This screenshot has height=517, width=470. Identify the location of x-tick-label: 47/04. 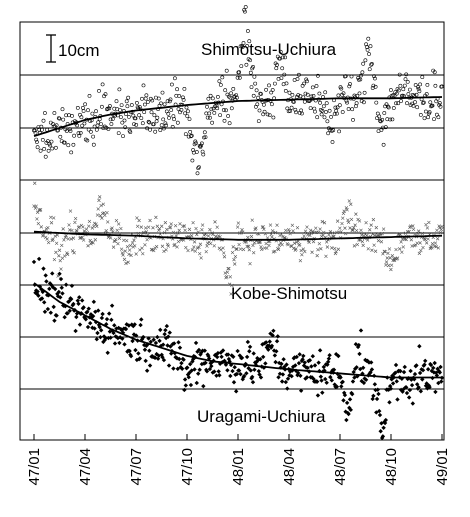
(85, 467).